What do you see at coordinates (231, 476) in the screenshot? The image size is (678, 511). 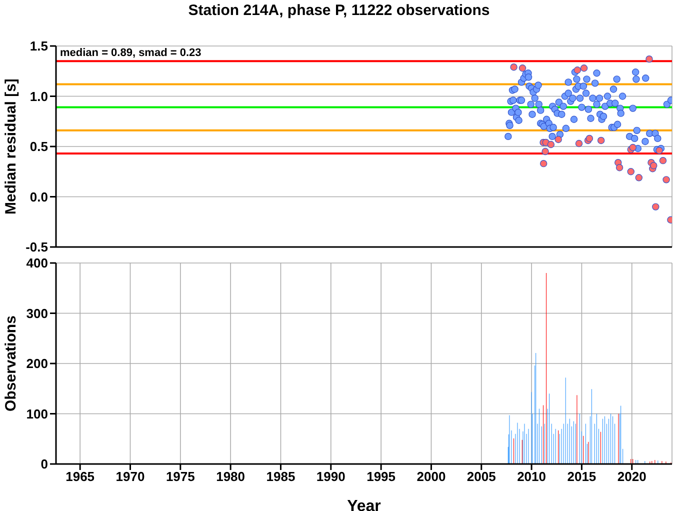 I see `x-tick-label: 1980` at bounding box center [231, 476].